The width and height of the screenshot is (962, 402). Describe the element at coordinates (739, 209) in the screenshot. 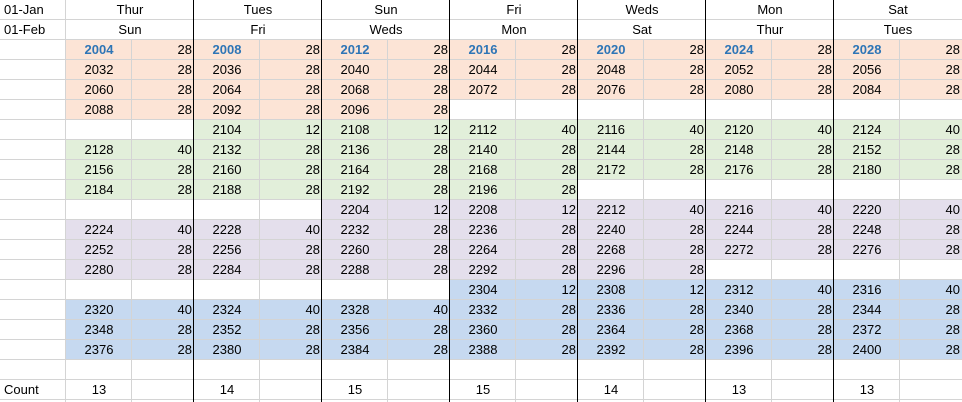

I see `year-cell: 2216` at that location.